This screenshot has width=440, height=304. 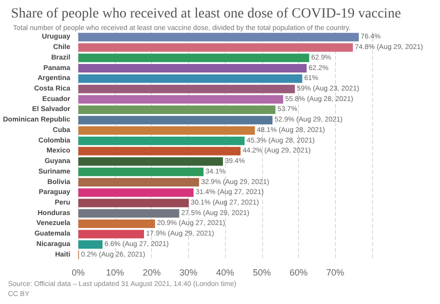 What do you see at coordinates (335, 273) in the screenshot?
I see `x-tick-label: 70%` at bounding box center [335, 273].